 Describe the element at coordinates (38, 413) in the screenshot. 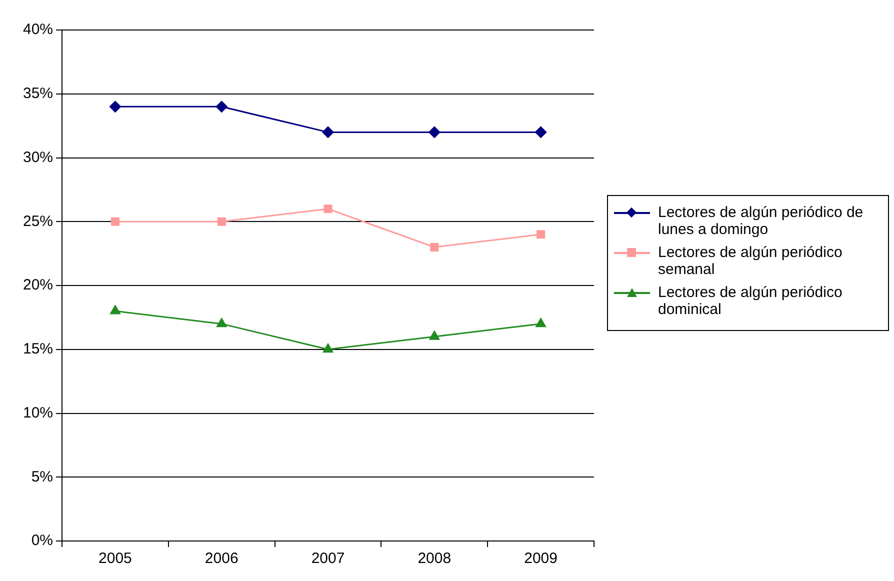

I see `y-tick-label: 10%` at that location.